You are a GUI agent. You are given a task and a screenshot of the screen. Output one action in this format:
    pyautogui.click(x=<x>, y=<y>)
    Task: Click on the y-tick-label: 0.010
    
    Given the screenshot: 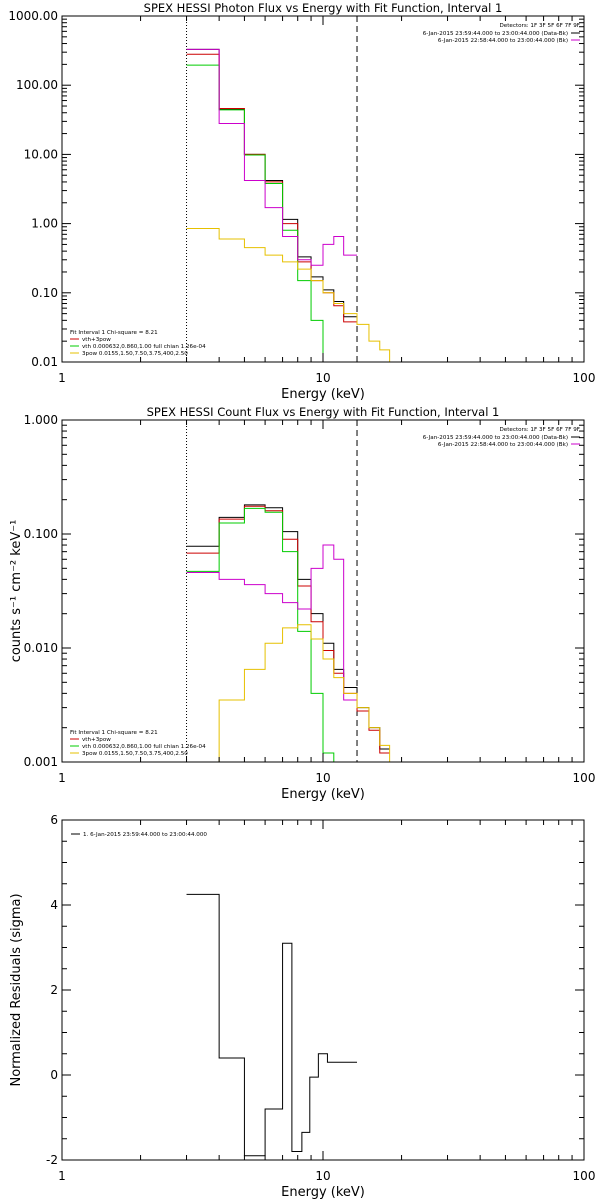 What is the action you would take?
    pyautogui.click(x=41, y=648)
    